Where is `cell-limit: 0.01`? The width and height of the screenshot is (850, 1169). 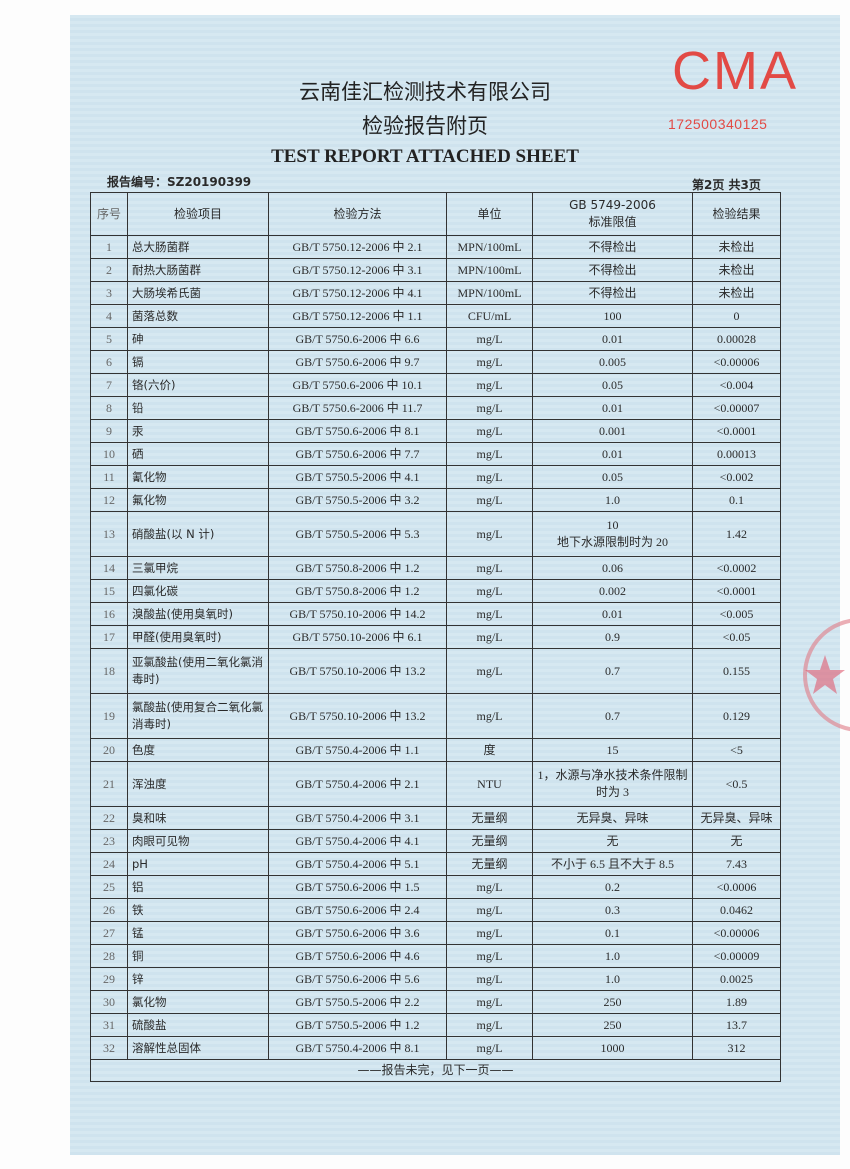 cell-limit: 0.01 is located at coordinates (612, 614).